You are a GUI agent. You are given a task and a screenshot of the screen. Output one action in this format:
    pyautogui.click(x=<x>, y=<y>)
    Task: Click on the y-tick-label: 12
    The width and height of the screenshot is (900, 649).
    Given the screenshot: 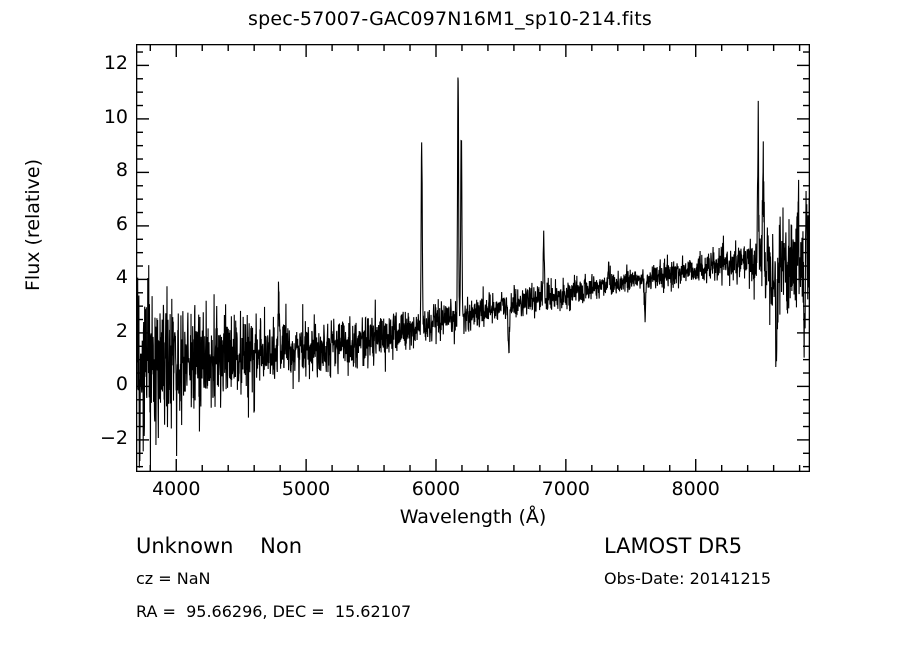 What is the action you would take?
    pyautogui.click(x=115, y=63)
    